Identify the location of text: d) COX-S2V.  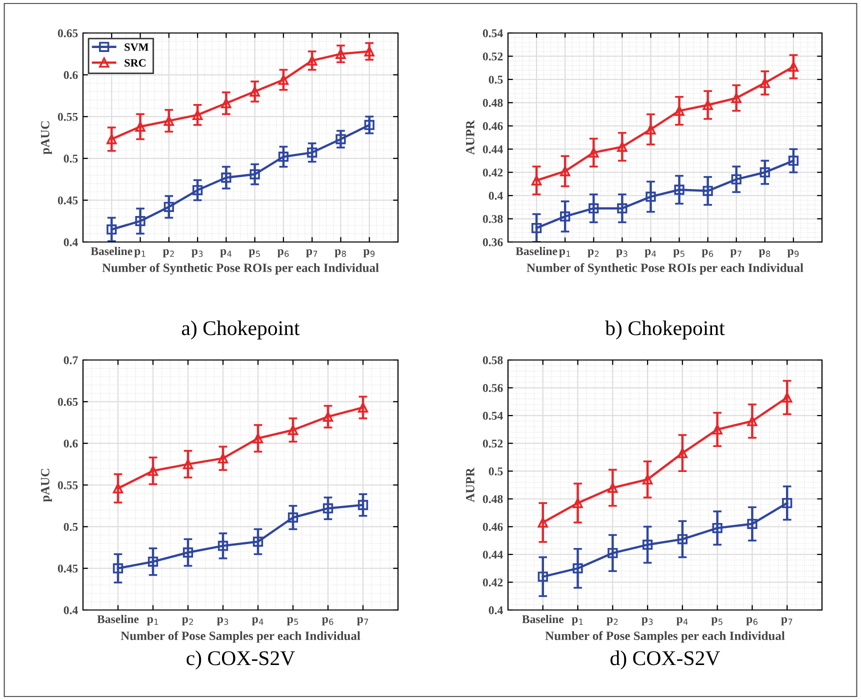
(665, 660).